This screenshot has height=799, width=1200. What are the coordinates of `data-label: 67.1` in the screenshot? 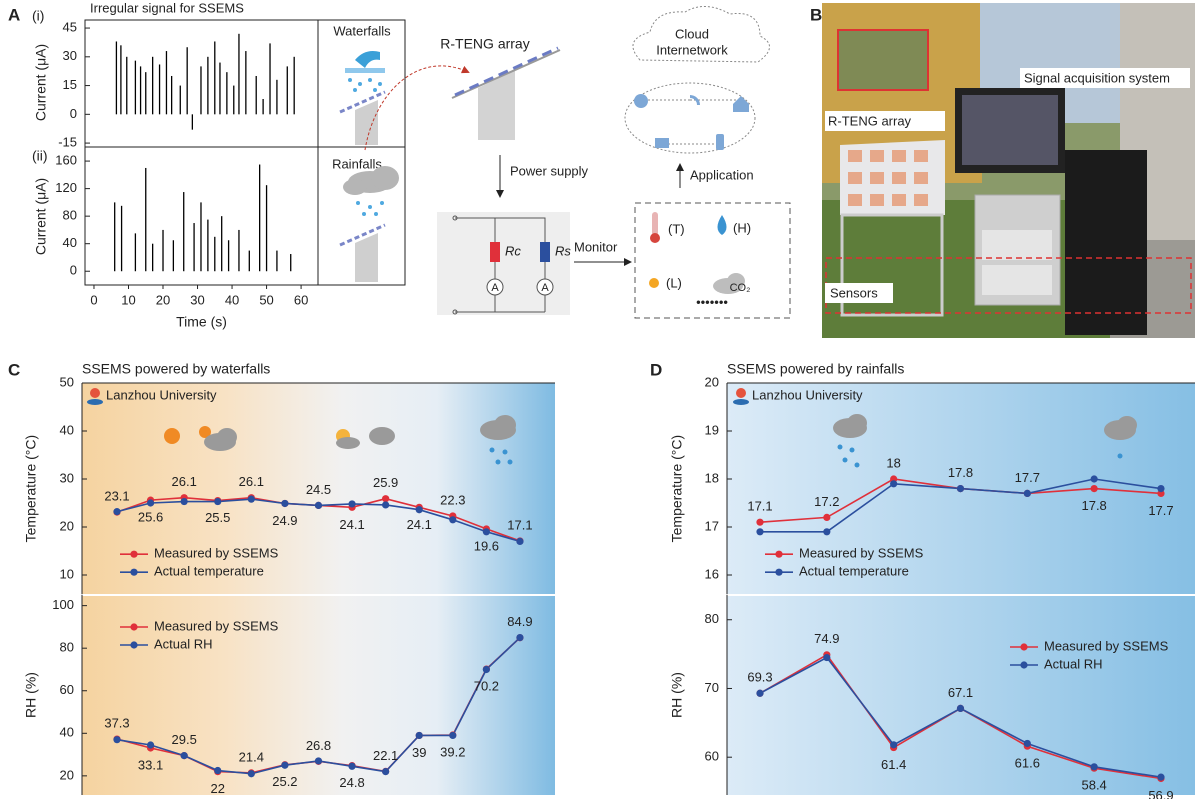 It's located at (960, 692).